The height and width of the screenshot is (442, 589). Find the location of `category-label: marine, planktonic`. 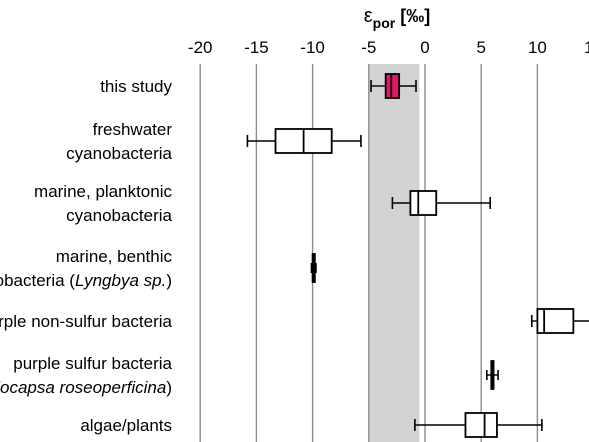

category-label: marine, planktonic is located at coordinates (103, 191).